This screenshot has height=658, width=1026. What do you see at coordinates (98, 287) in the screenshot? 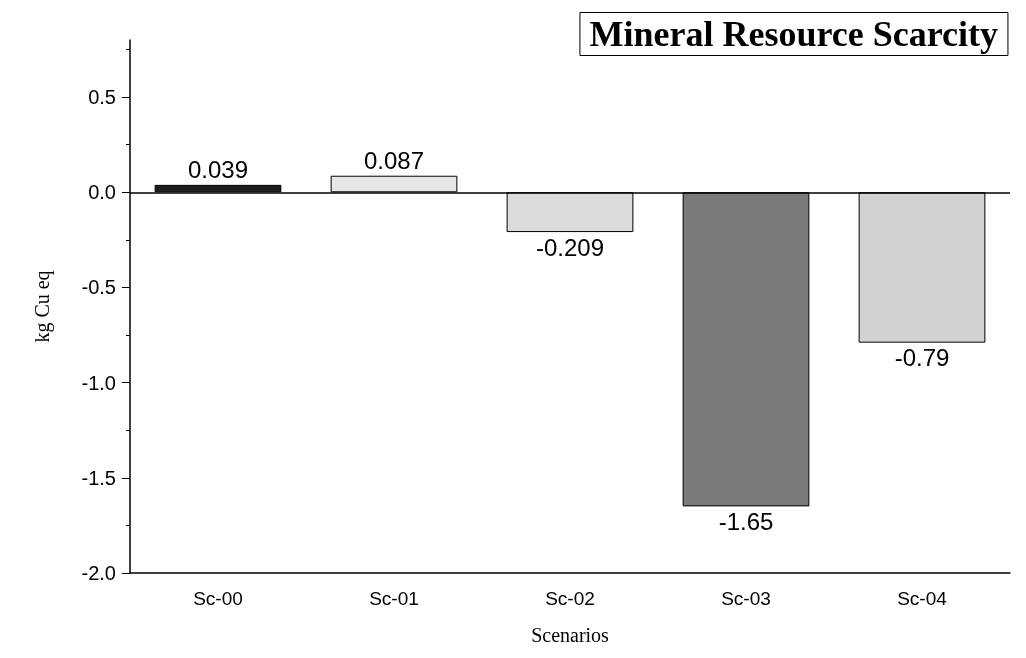
I see `y-tick-label: -0.5` at bounding box center [98, 287].